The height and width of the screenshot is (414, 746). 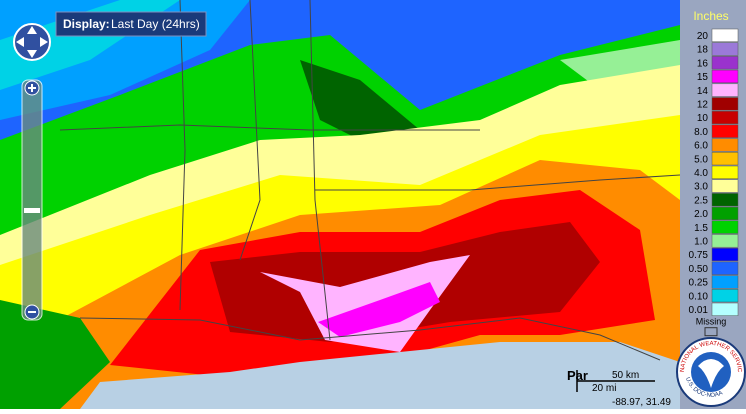 I want to click on scale-bar: Par 50 km 20 mi -88.97, 31.49, so click(x=619, y=388).